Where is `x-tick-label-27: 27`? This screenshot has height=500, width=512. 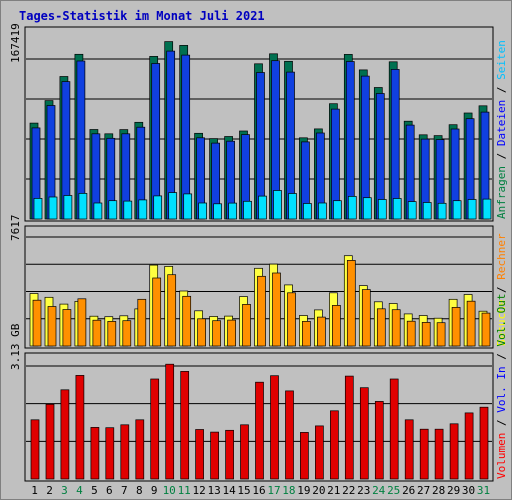 x-tick-label-27: 27 is located at coordinates (423, 490).